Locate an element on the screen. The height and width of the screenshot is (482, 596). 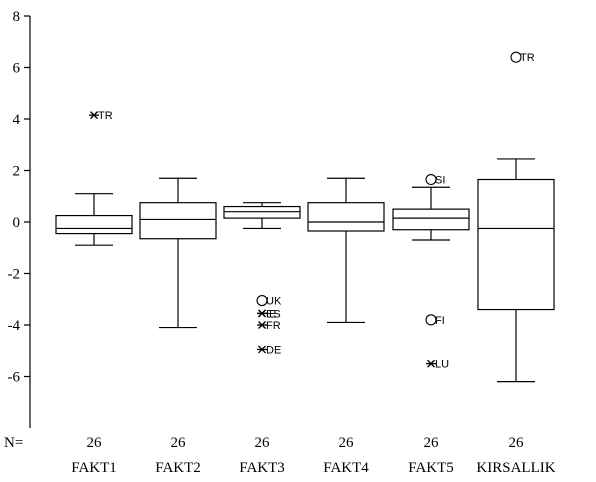
outlier-point: FR is located at coordinates (269, 326).